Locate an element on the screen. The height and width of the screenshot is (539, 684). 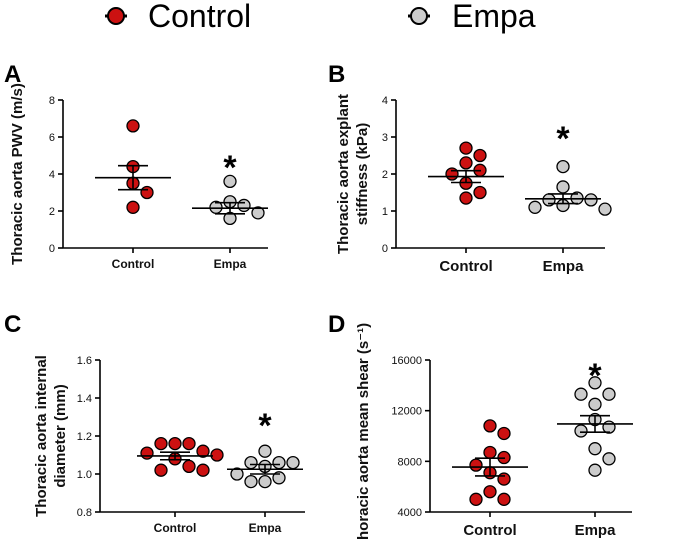
panel-letter-d: D is located at coordinates (336, 324).